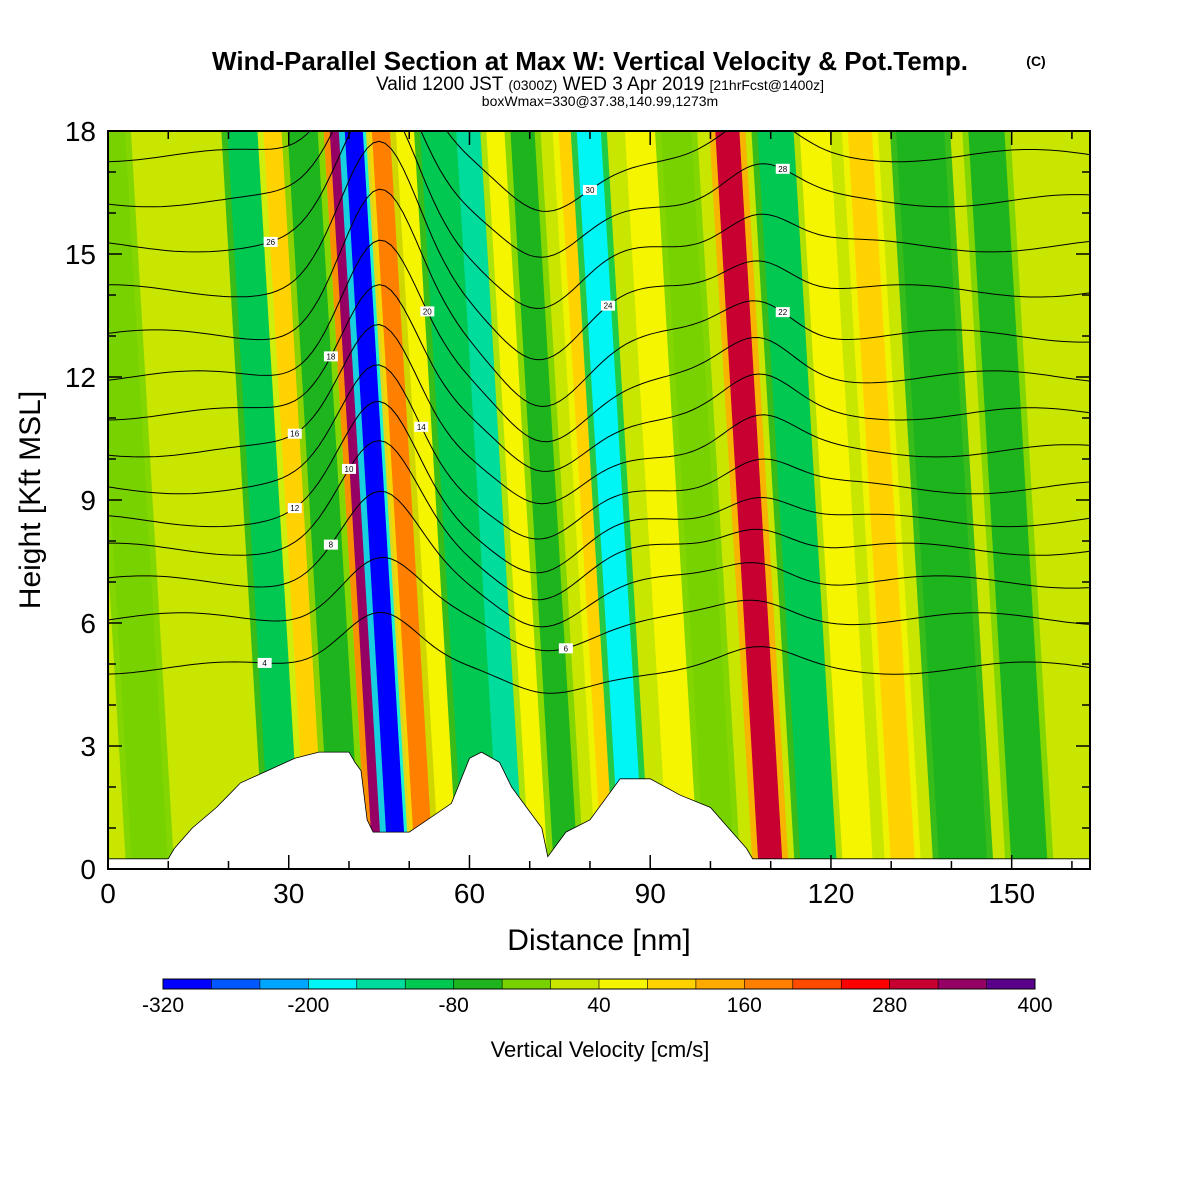  Describe the element at coordinates (88, 500) in the screenshot. I see `y-tick-label: 9` at that location.